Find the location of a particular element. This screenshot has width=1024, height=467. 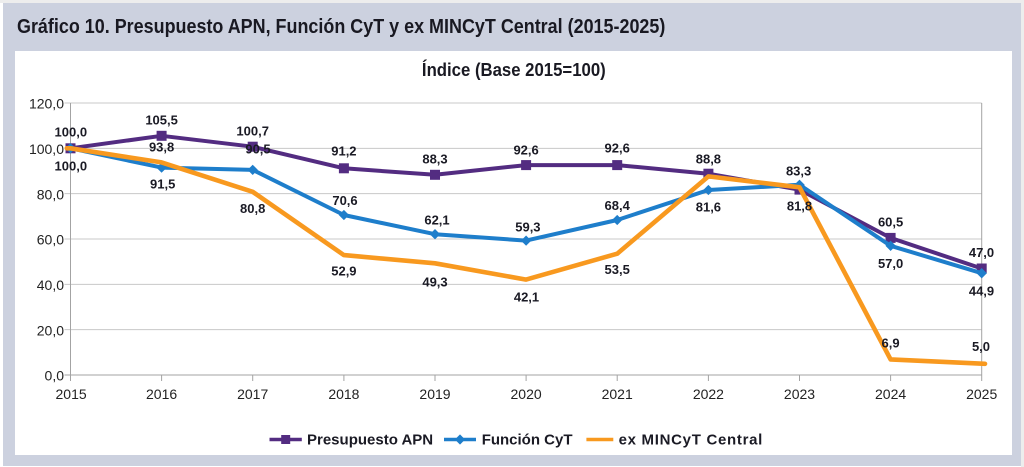

svg-text: 120,0 is located at coordinates (46, 104).